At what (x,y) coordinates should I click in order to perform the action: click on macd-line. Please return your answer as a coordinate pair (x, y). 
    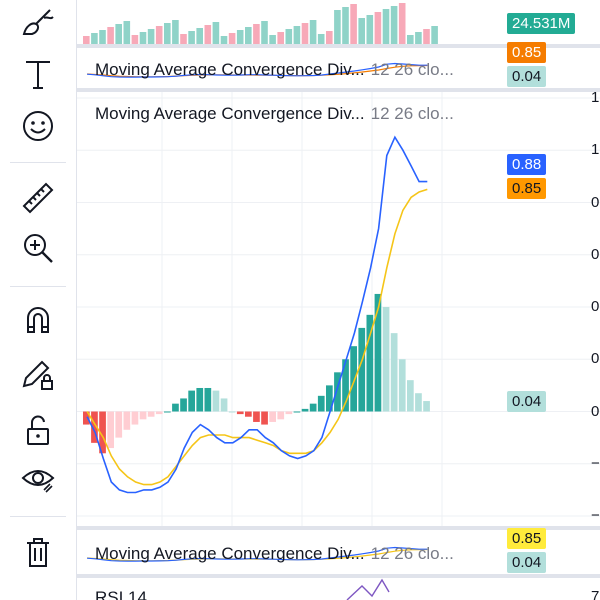
    Looking at the image, I should click on (257, 554).